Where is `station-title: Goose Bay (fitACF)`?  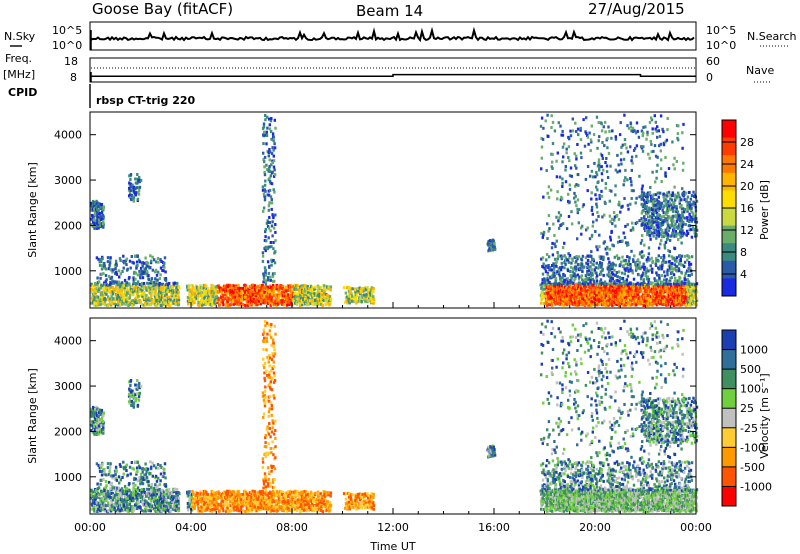 station-title: Goose Bay (fitACF) is located at coordinates (162, 9).